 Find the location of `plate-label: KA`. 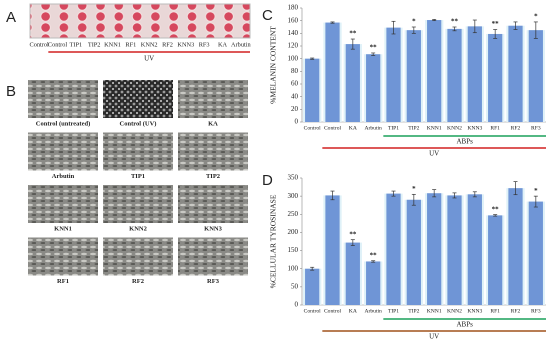

plate-label: KA is located at coordinates (223, 44).